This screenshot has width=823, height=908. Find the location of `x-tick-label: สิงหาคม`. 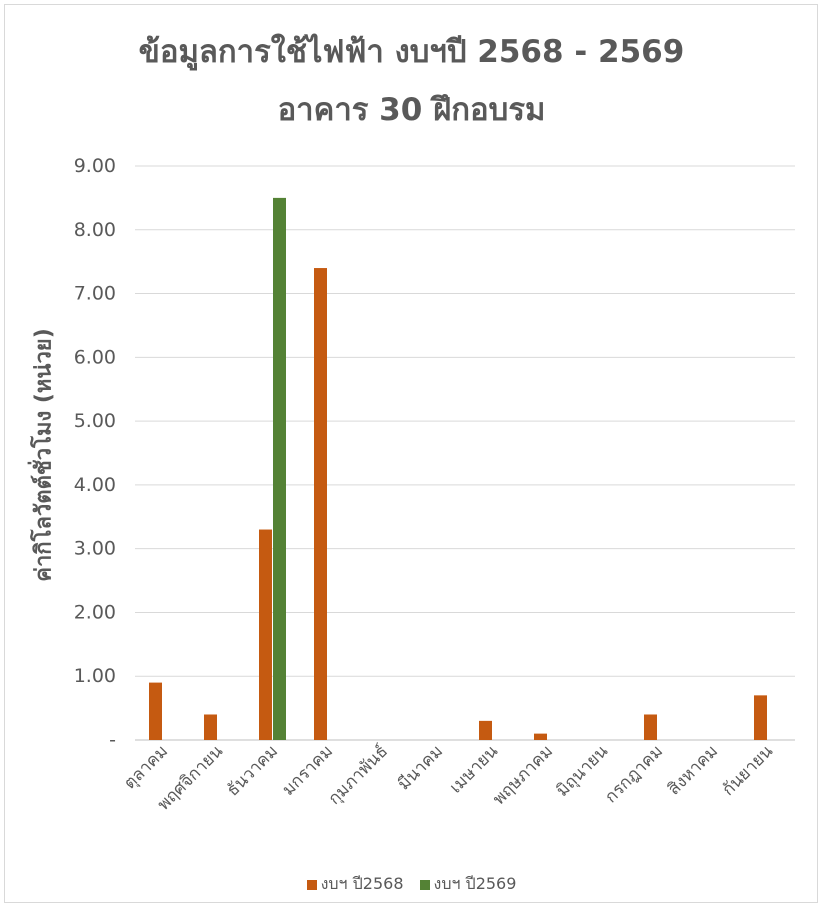

x-tick-label: สิงหาคม is located at coordinates (693, 770).